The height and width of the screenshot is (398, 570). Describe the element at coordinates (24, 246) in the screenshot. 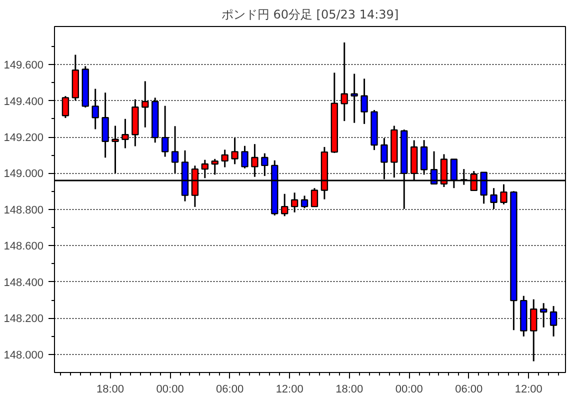

I see `y-tick-label: 148.600` at that location.